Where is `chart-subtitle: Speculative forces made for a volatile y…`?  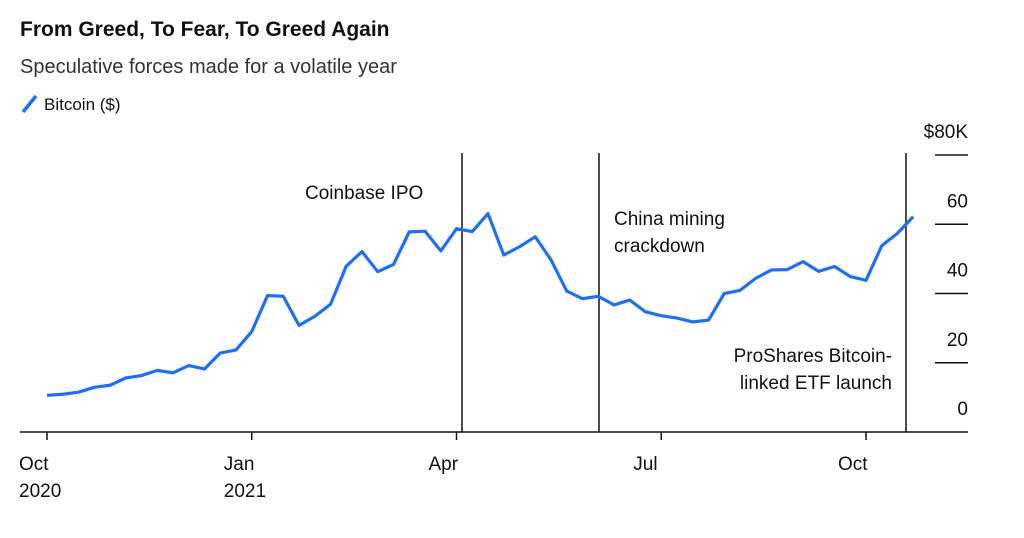 chart-subtitle: Speculative forces made for a volatile y… is located at coordinates (208, 67).